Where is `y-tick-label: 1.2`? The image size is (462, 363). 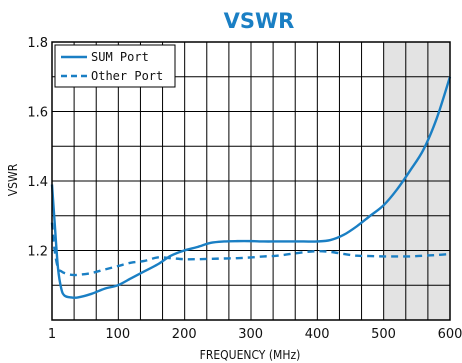 y-tick-label: 1.2 is located at coordinates (37, 252).